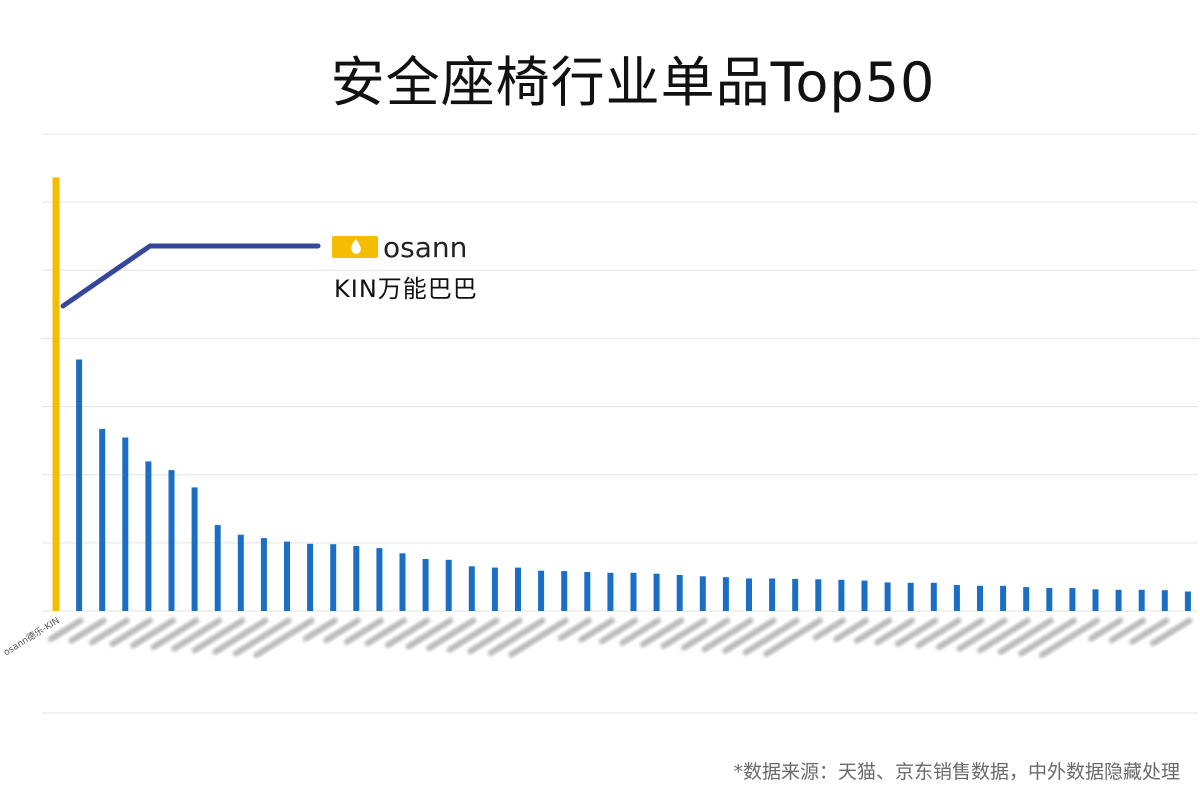 The height and width of the screenshot is (800, 1200). What do you see at coordinates (56, 394) in the screenshot?
I see `bar-highlight` at bounding box center [56, 394].